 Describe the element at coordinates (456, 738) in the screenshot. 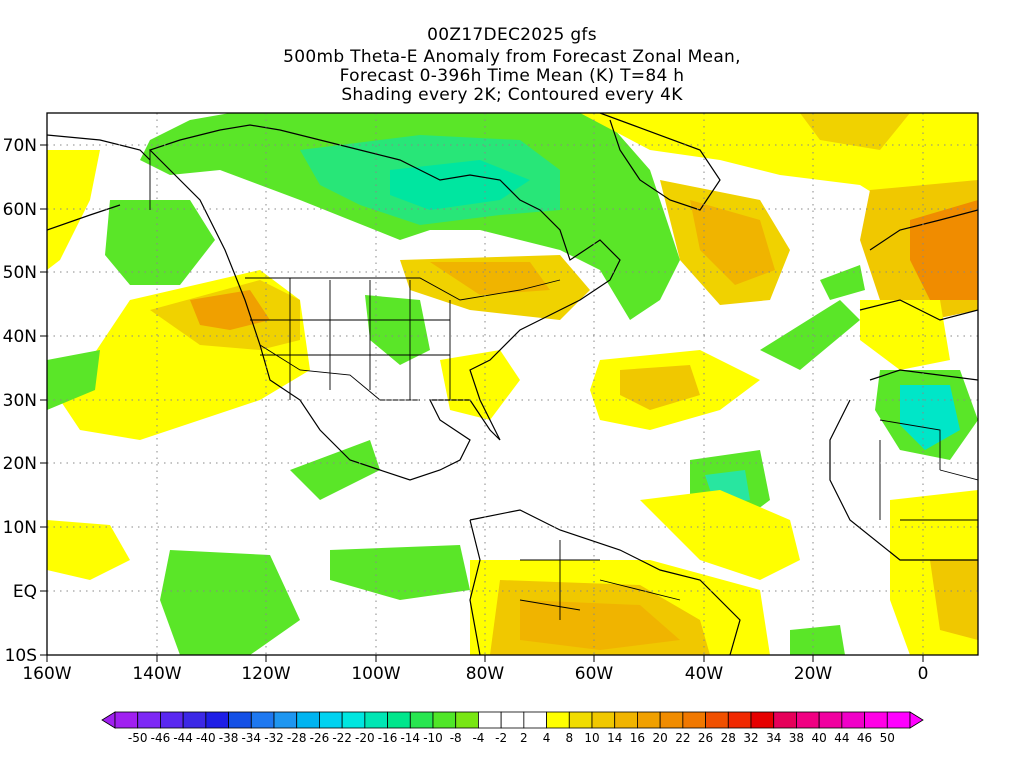

I see `colorbar-label: -8` at that location.